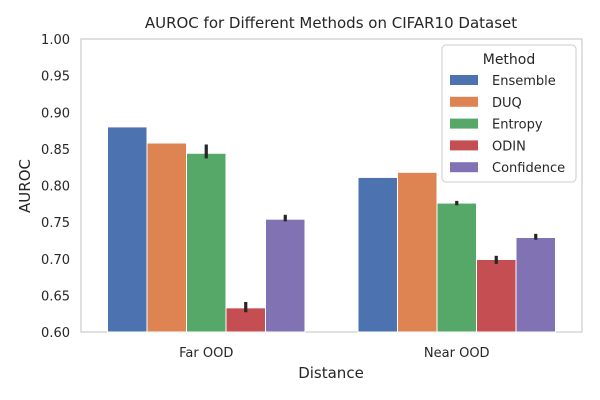  What do you see at coordinates (535, 285) in the screenshot?
I see `bar-confidence-near-ood` at bounding box center [535, 285].